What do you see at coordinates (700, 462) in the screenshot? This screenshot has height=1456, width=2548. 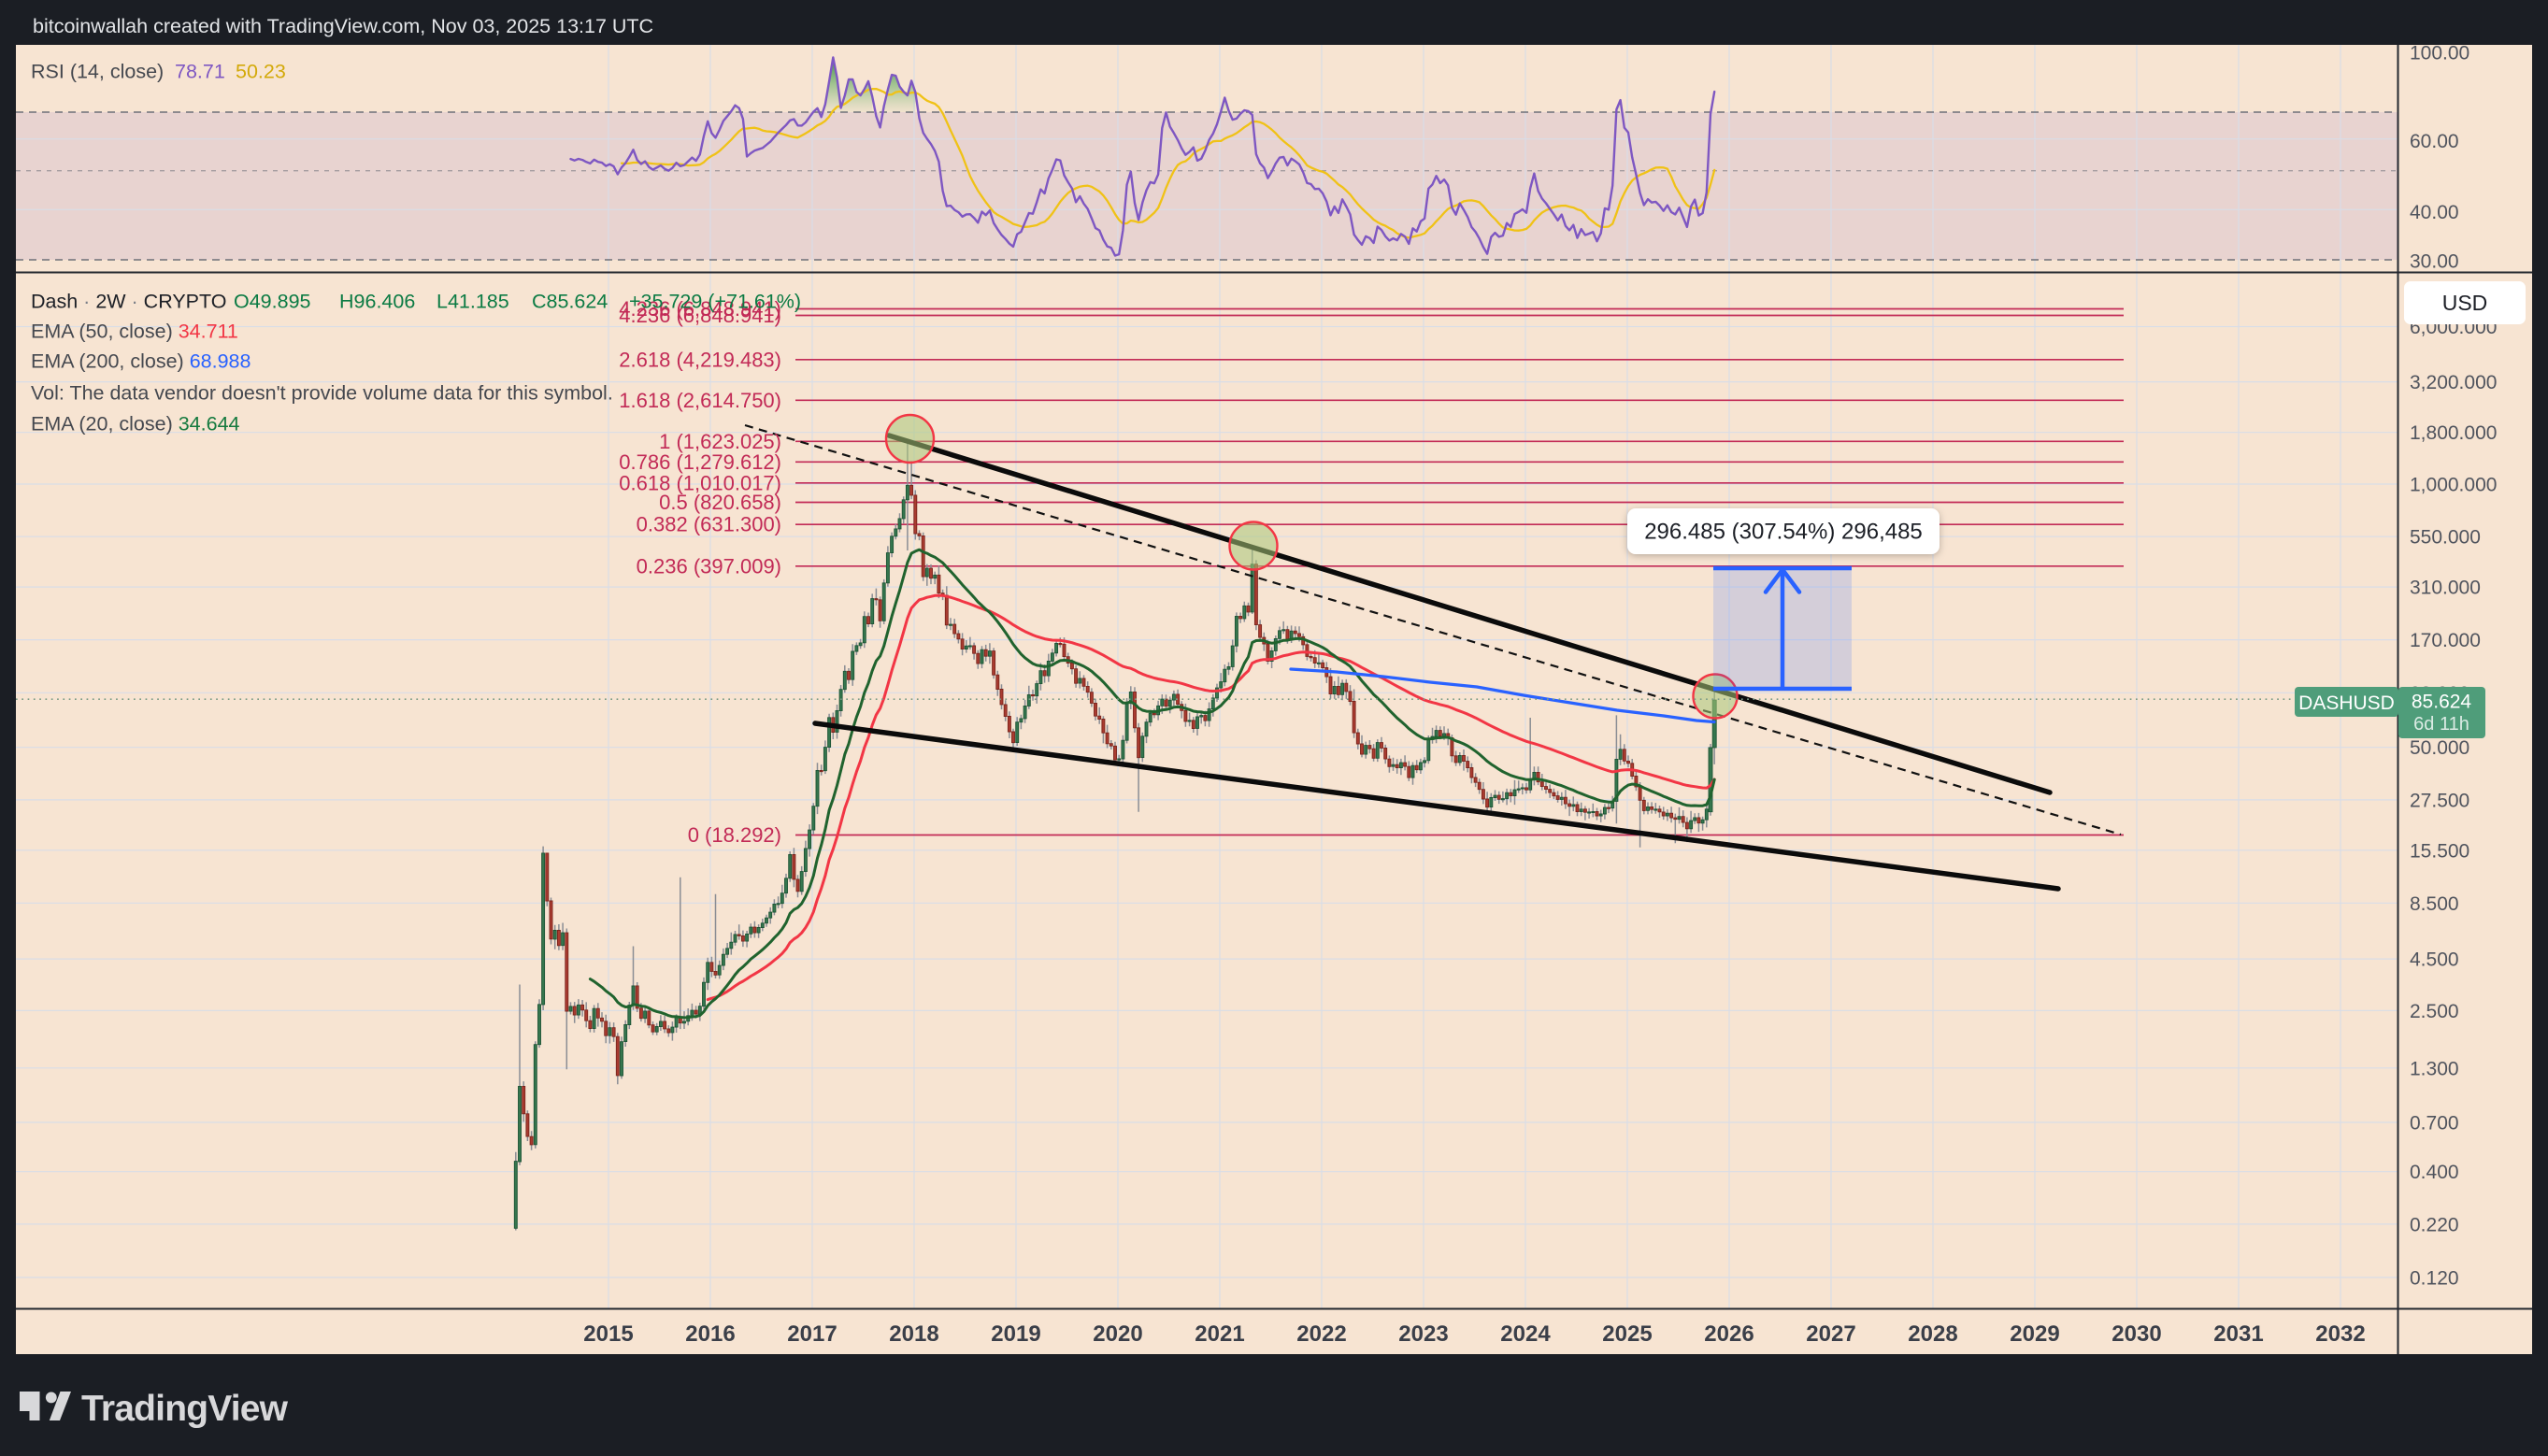 I see `svg-text: 0.786 (1,279.612)` at bounding box center [700, 462].